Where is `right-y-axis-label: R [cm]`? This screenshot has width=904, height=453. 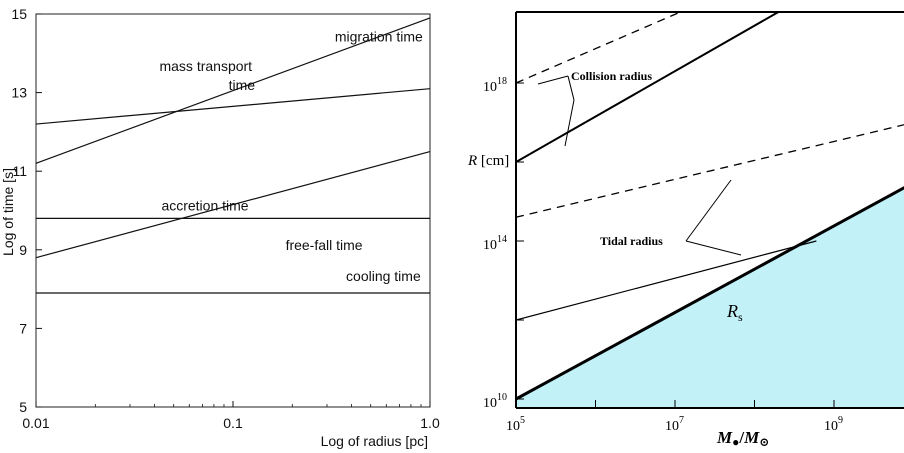 right-y-axis-label: R [cm] is located at coordinates (488, 161).